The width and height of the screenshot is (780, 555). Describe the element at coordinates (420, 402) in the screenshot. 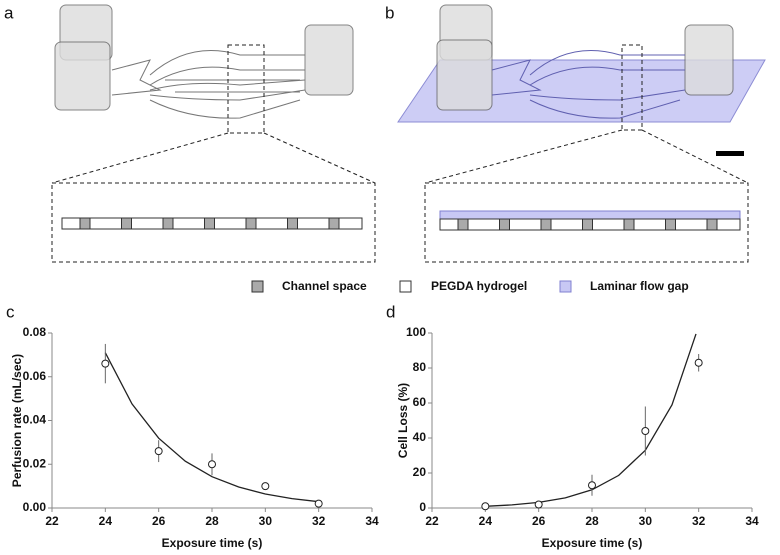

I see `y-tick-label: 60` at that location.